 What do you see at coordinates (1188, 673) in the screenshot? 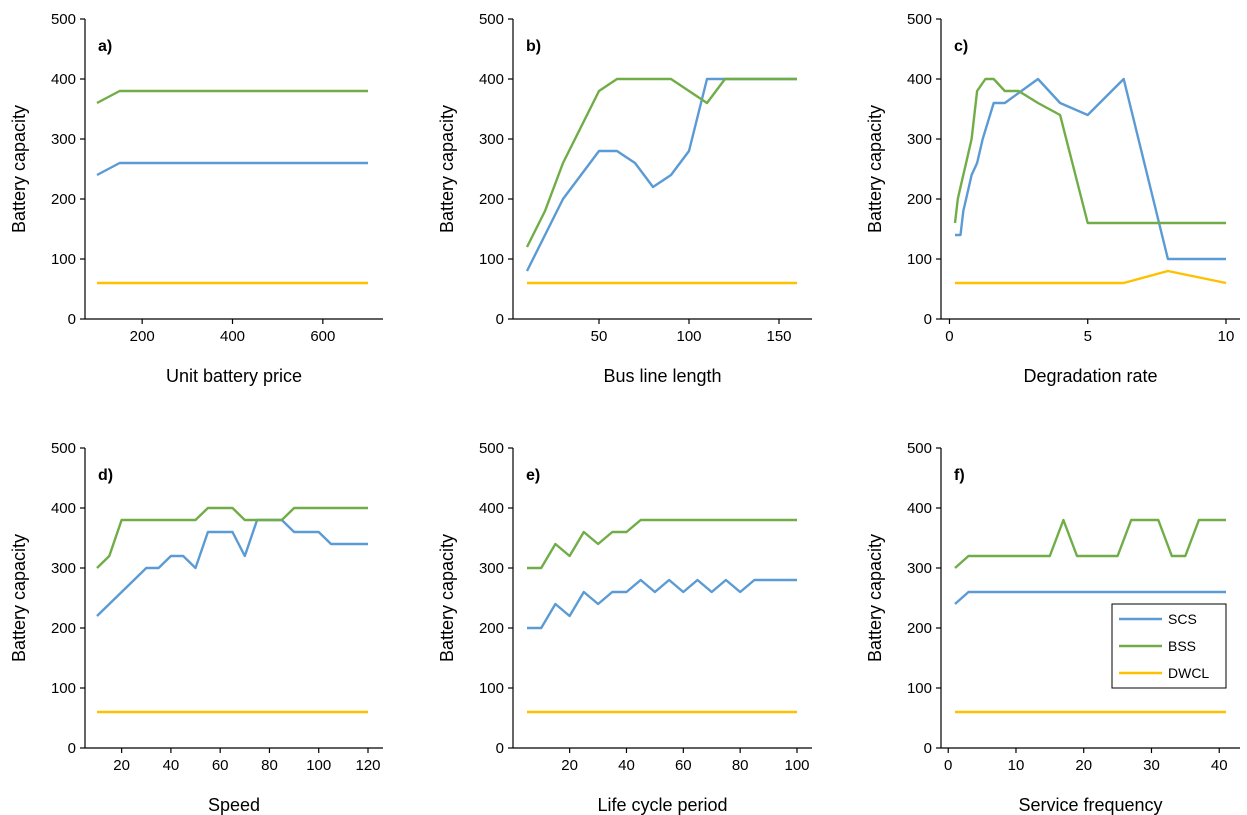
I see `legend-label-dwcl: DWCL` at bounding box center [1188, 673].